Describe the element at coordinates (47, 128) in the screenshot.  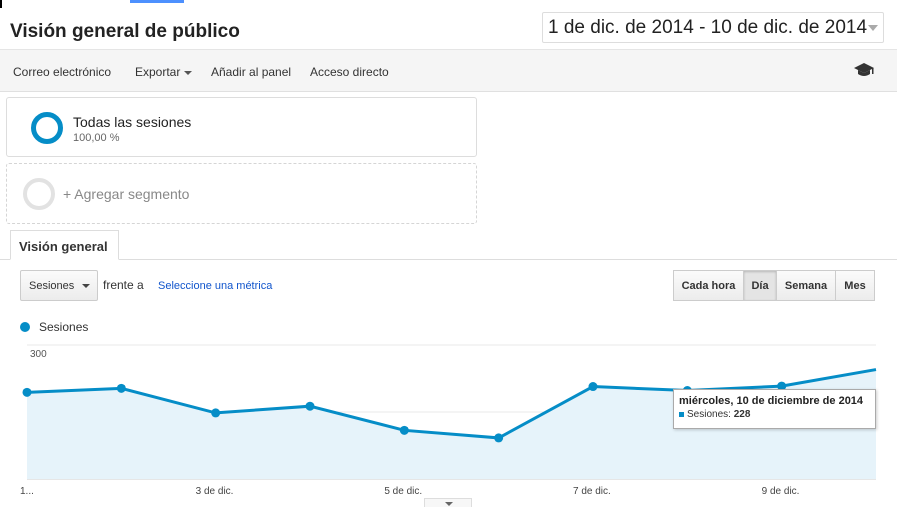
I see `segment-ring-icon` at that location.